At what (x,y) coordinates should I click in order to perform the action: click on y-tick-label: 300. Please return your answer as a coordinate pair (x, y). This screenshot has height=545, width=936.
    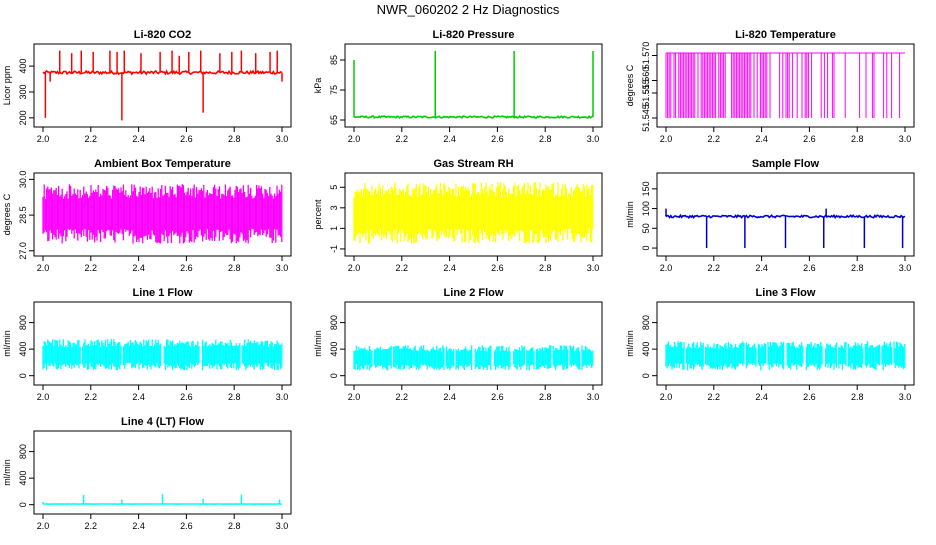
    Looking at the image, I should click on (23, 91).